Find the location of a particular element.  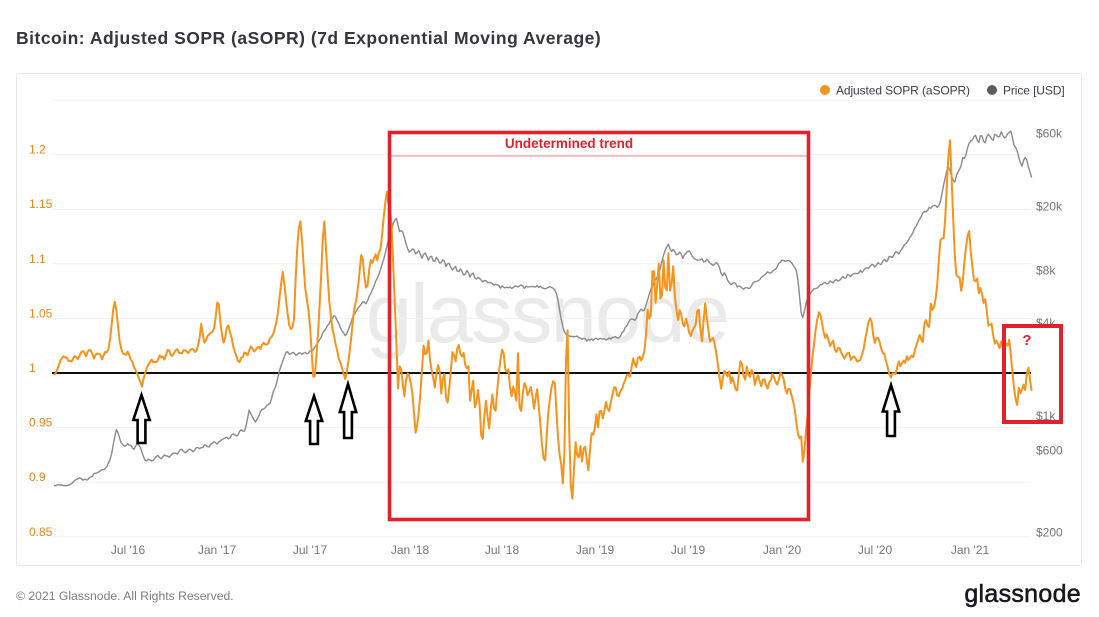

svg-text: $1k is located at coordinates (1046, 416).